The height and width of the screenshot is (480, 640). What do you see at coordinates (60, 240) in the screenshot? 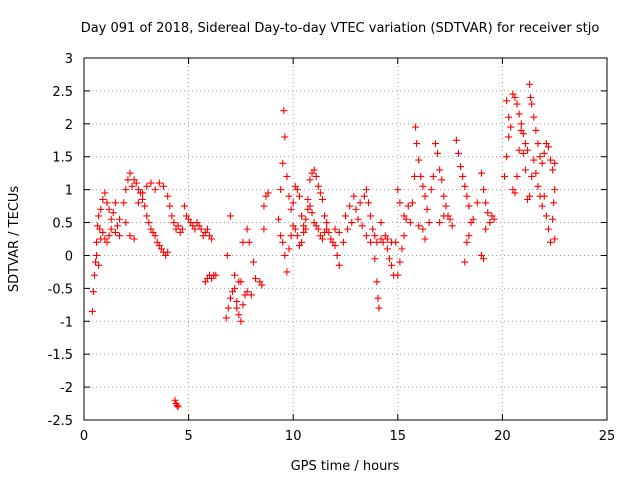
I see `y-tick-labels: -2.5 -2 -1.5 -1 -0.5 0 0.5 1 1.5 2 2.5 3` at bounding box center [60, 240].